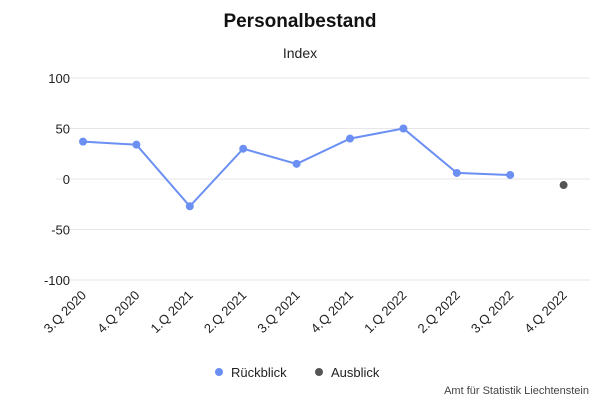  What do you see at coordinates (171, 312) in the screenshot?
I see `x-tick-label: 1.Q 2021` at bounding box center [171, 312].